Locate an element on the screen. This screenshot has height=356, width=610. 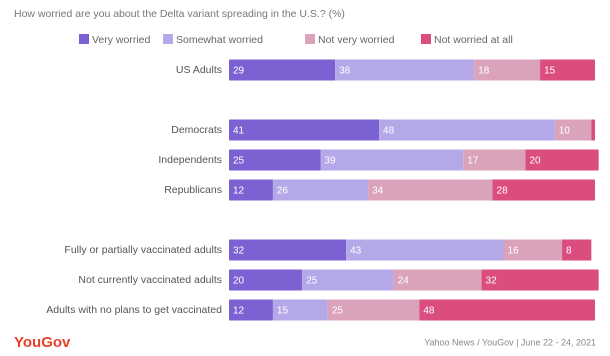
category-label: Not currently vaccinated adults is located at coordinates (150, 280).